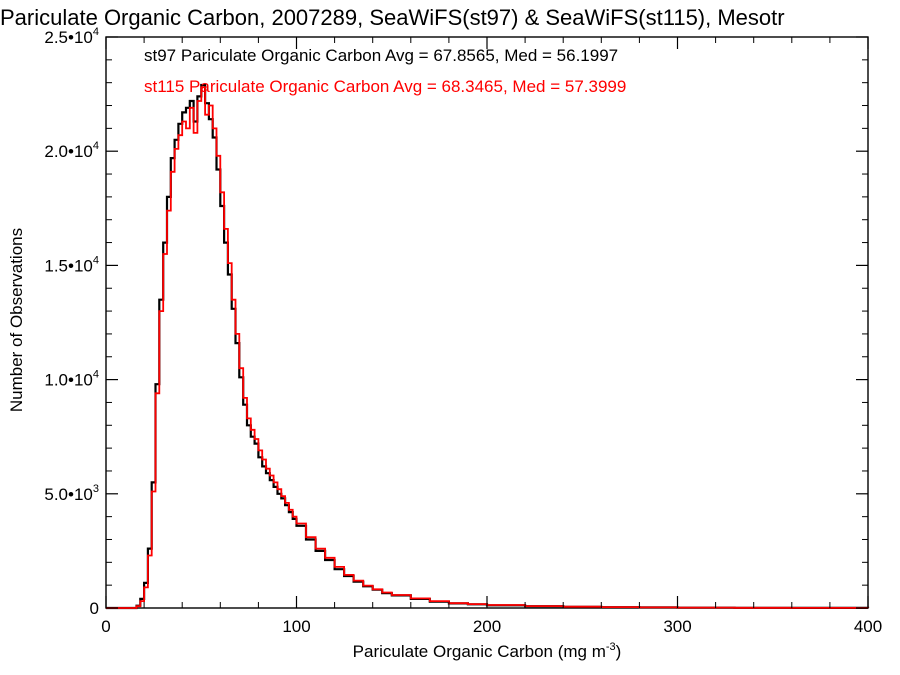  I want to click on y-tick-label: 5.0•103, so click(71, 493).